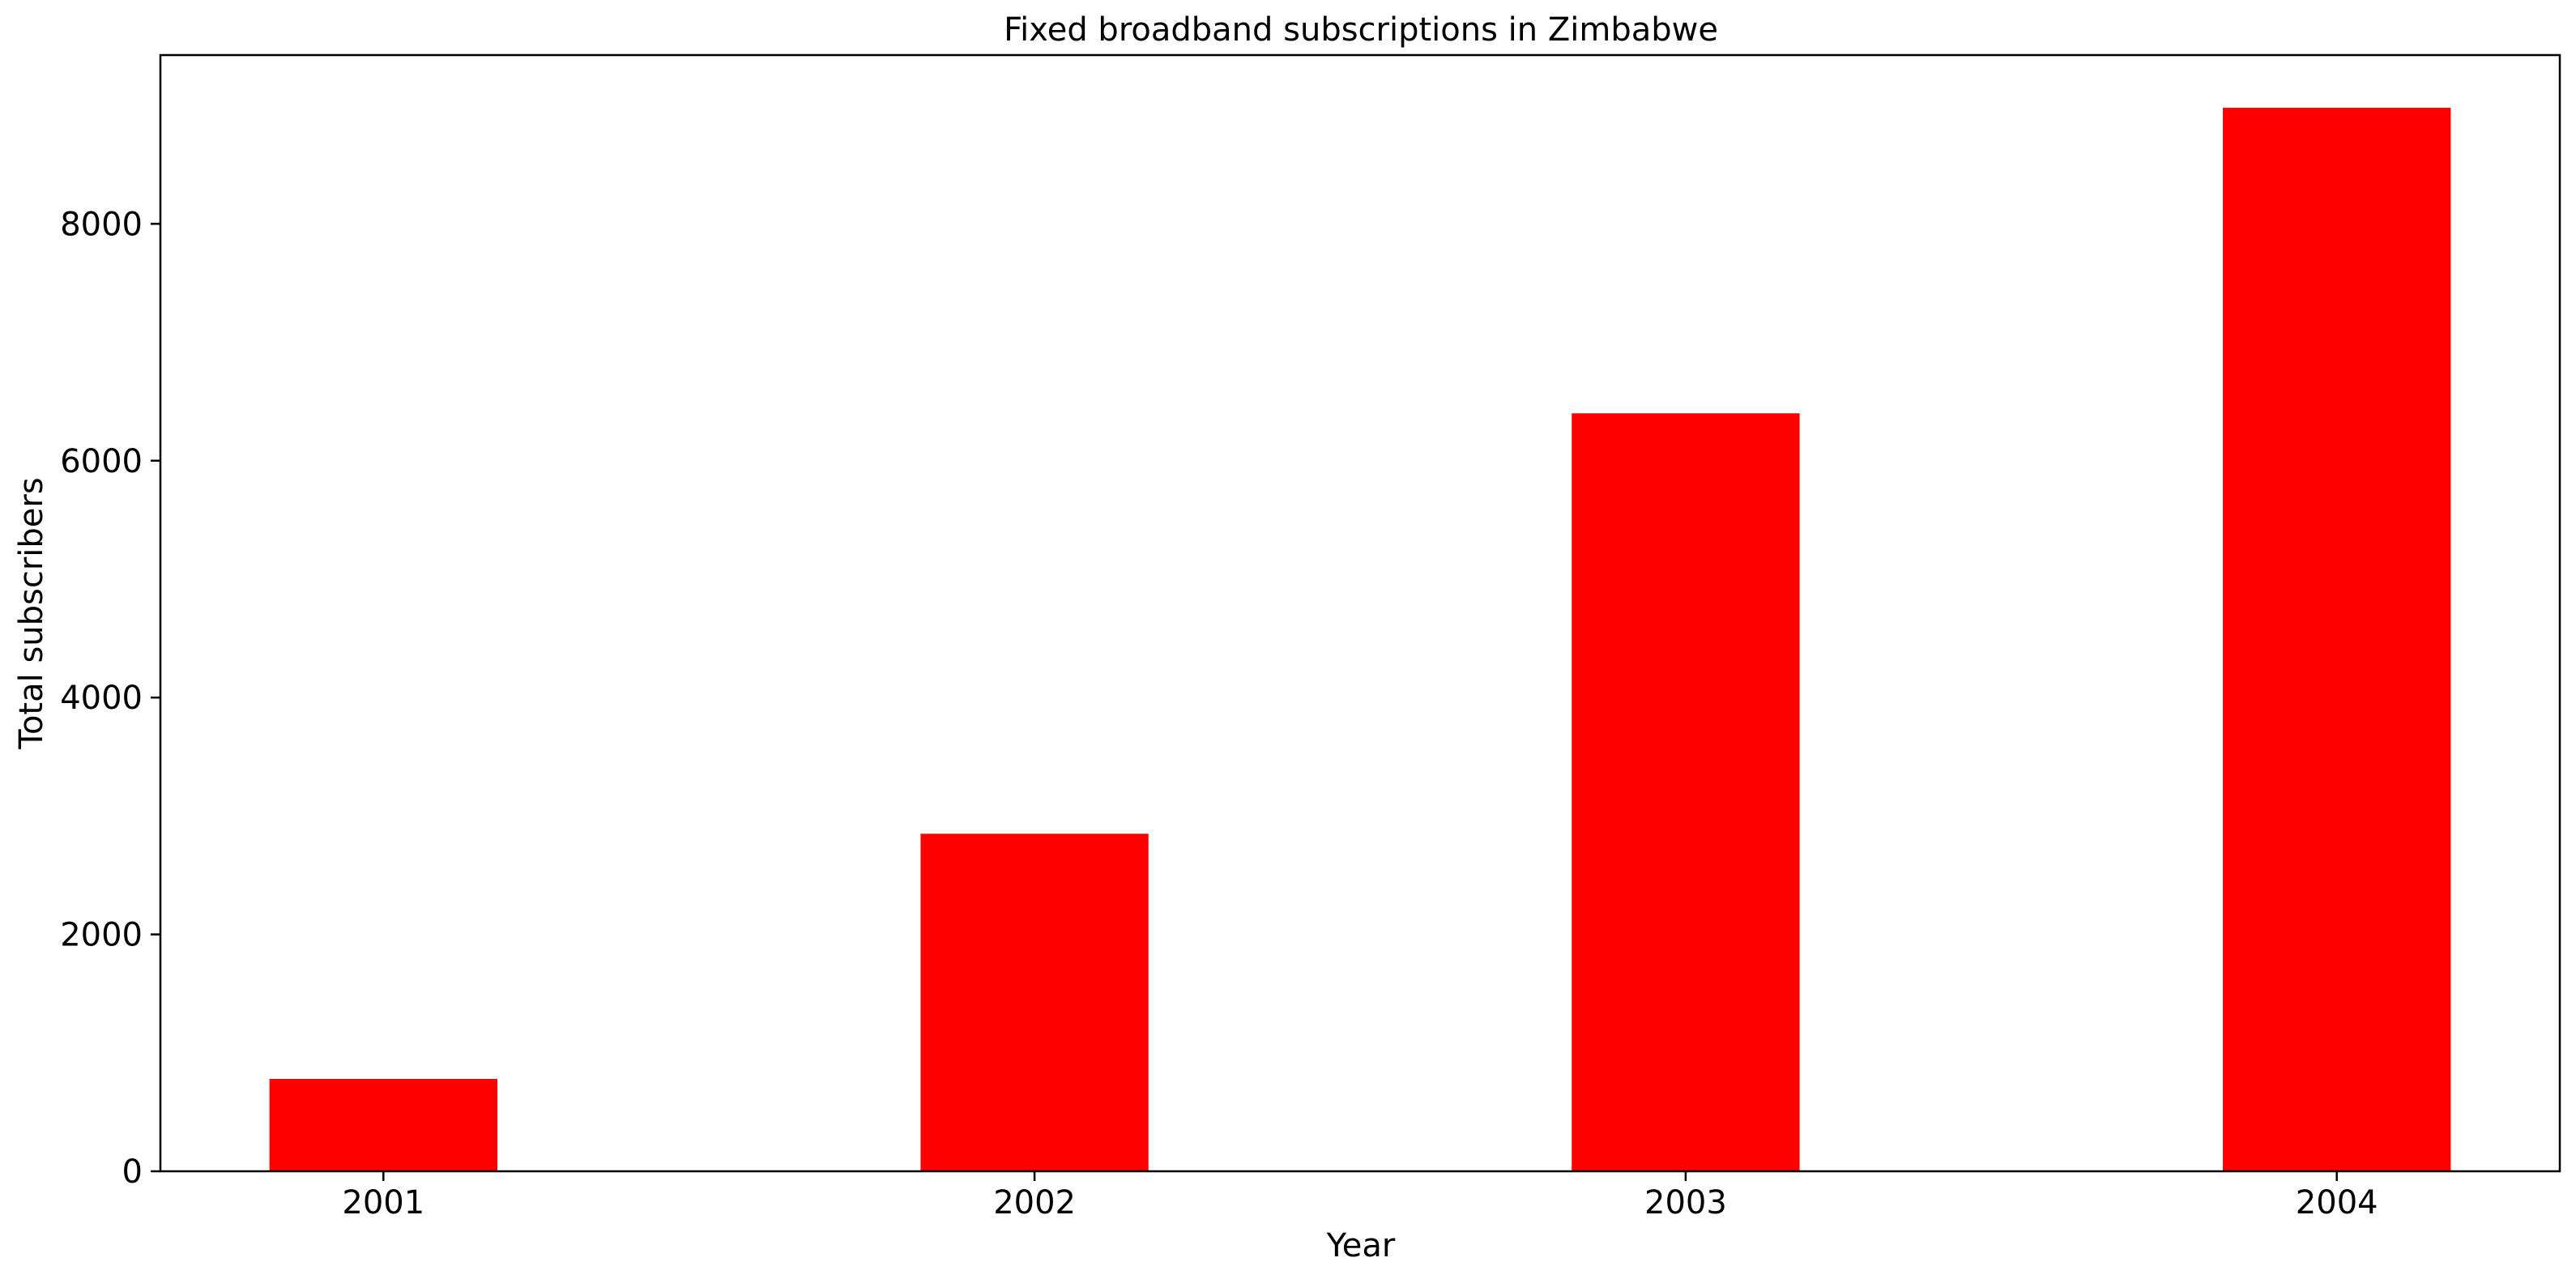 The height and width of the screenshot is (1279, 2576). I want to click on x-tick-label: 2001, so click(383, 1202).